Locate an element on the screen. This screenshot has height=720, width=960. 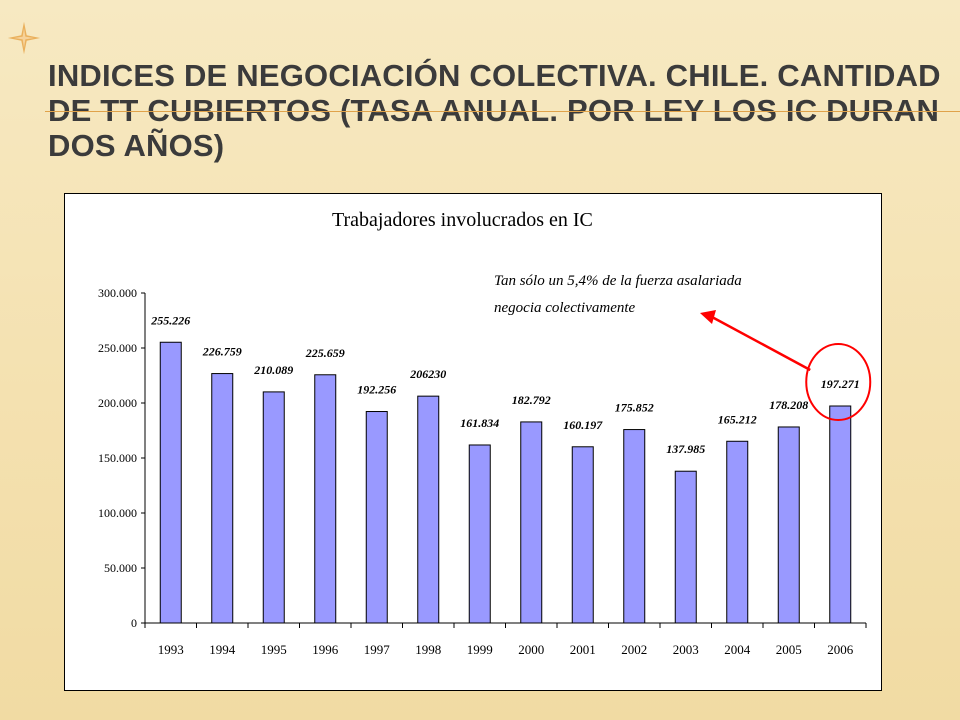
bar-2001 is located at coordinates (582, 535).